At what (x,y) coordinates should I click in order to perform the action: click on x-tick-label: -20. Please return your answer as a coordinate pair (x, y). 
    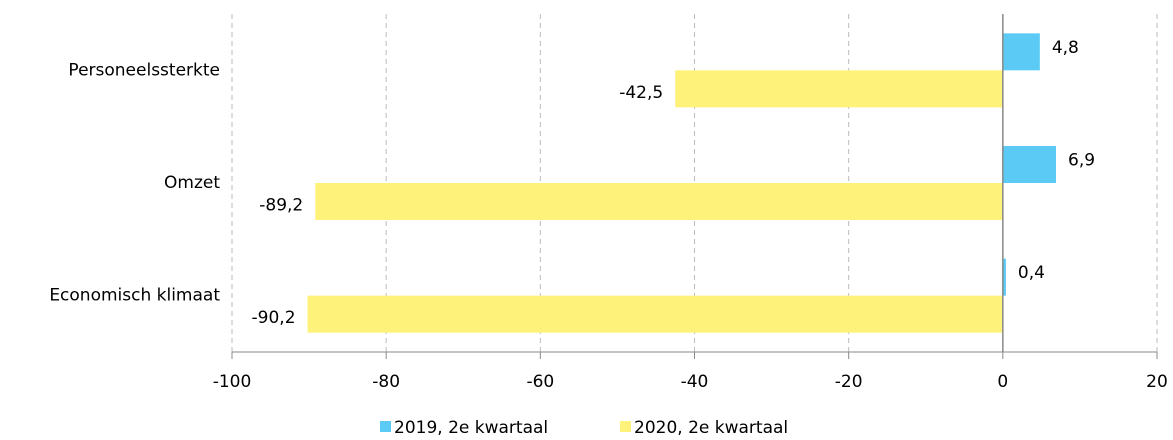
    Looking at the image, I should click on (849, 382).